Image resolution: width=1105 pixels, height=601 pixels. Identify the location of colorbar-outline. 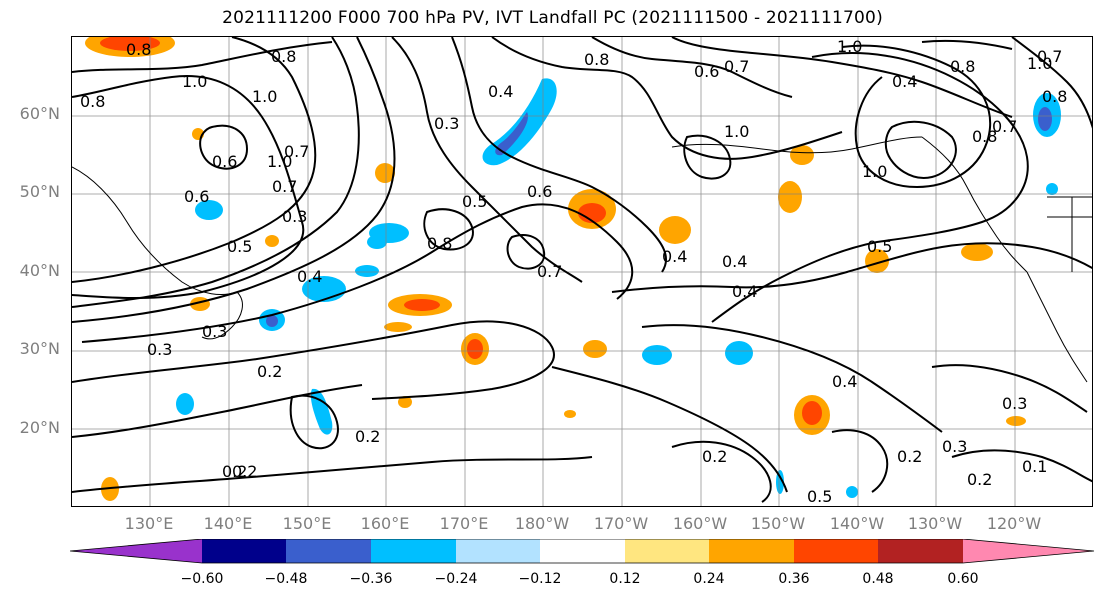
(582, 551).